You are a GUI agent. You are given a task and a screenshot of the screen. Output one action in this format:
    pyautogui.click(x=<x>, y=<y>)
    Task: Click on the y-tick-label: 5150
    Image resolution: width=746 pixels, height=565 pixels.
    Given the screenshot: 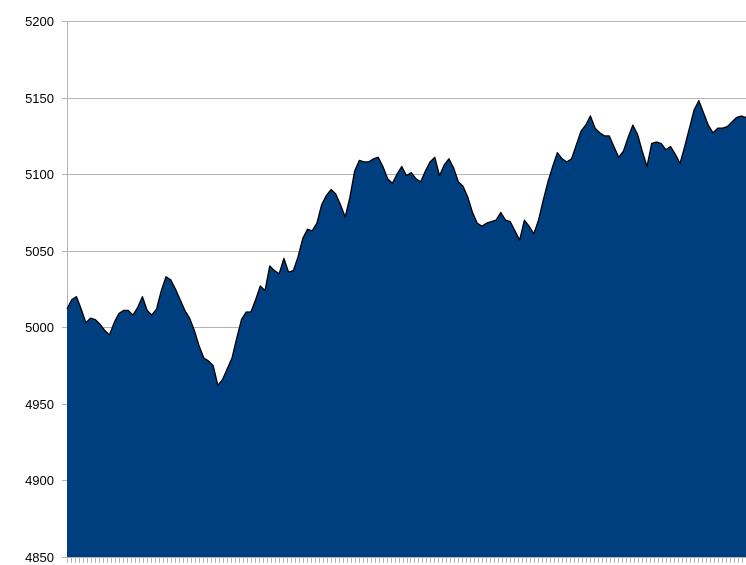 What is the action you would take?
    pyautogui.click(x=39, y=98)
    